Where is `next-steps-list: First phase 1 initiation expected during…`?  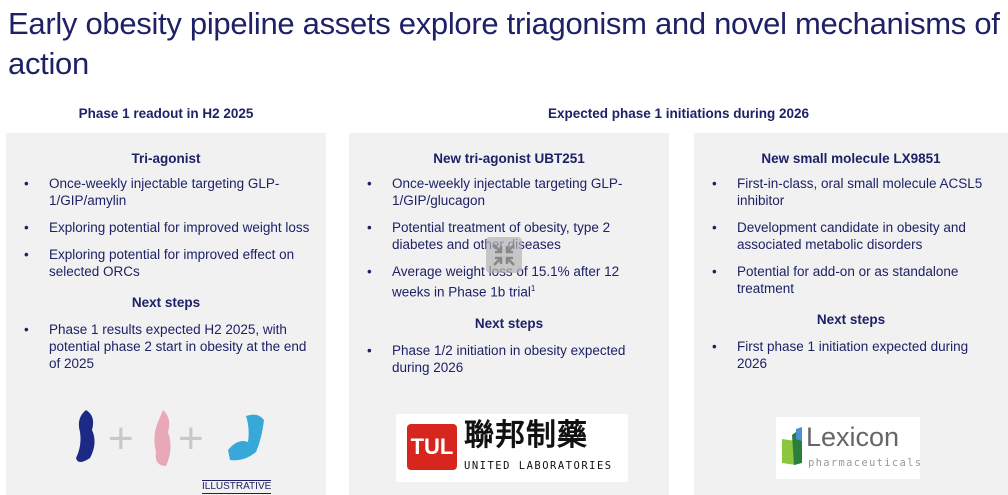
next-steps-list: First phase 1 initiation expected during… is located at coordinates (851, 360).